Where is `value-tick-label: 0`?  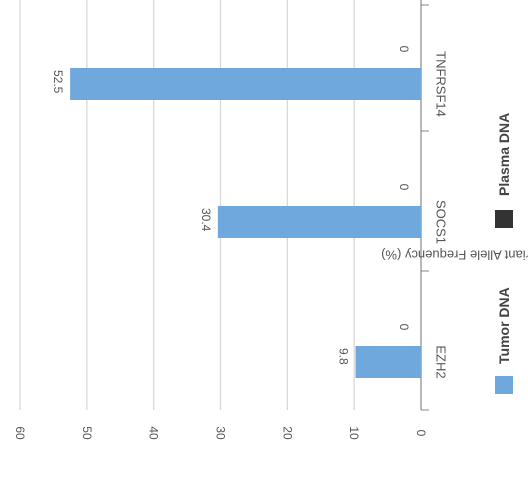 value-tick-label: 0 is located at coordinates (421, 433).